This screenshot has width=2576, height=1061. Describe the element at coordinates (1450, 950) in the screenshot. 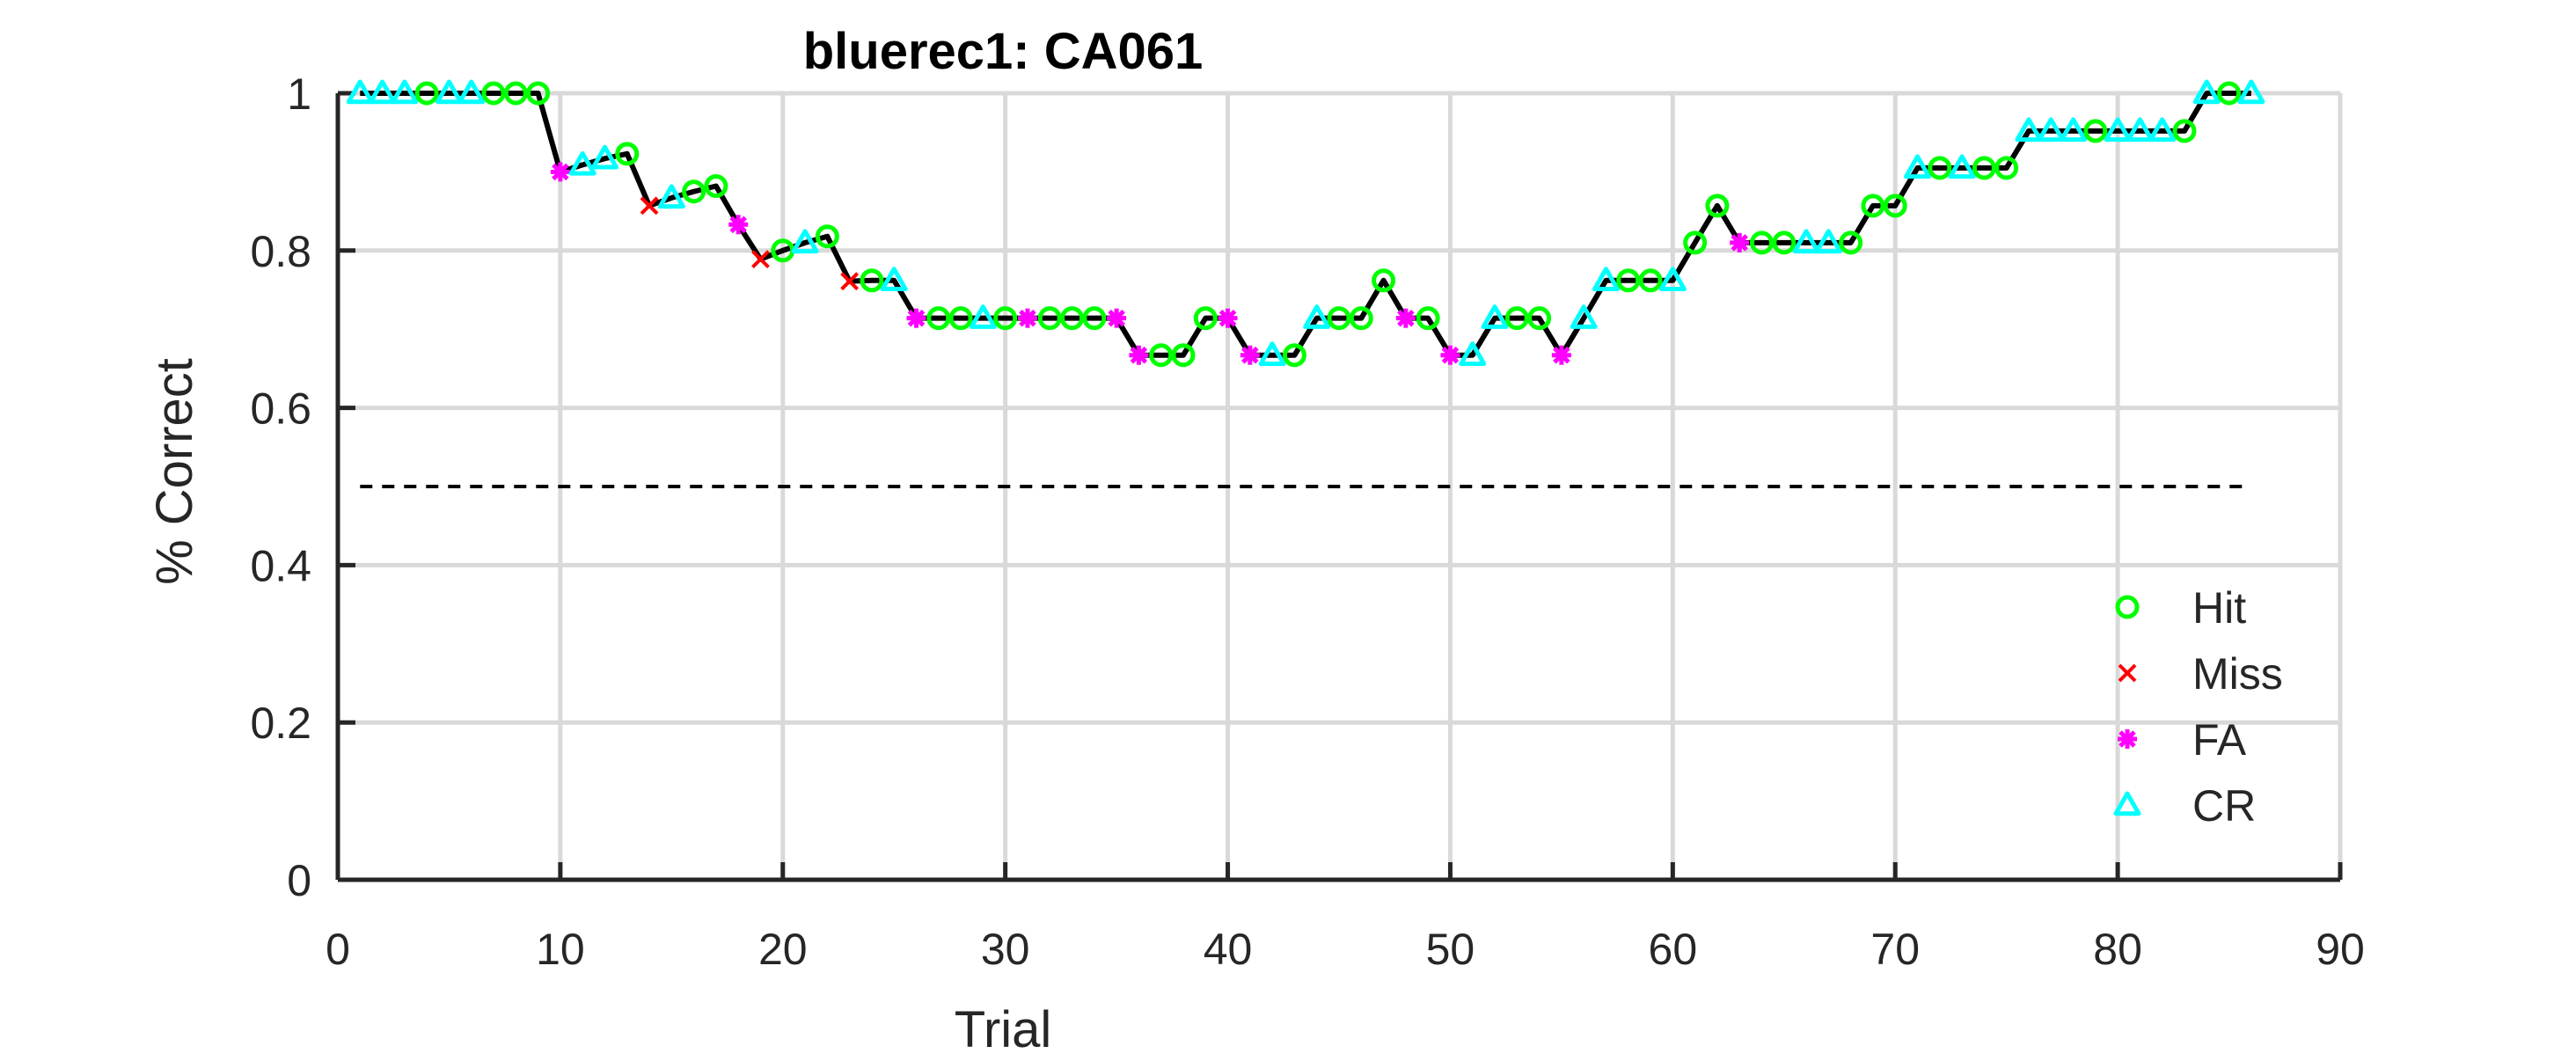

I see `x-tick-label: 50` at that location.